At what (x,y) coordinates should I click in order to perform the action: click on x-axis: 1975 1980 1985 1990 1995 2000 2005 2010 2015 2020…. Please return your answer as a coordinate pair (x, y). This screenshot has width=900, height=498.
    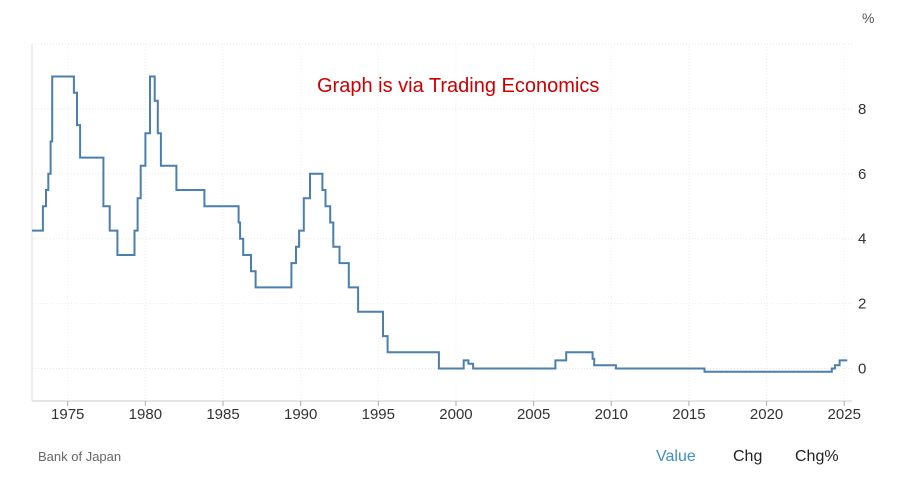
    Looking at the image, I should click on (446, 411).